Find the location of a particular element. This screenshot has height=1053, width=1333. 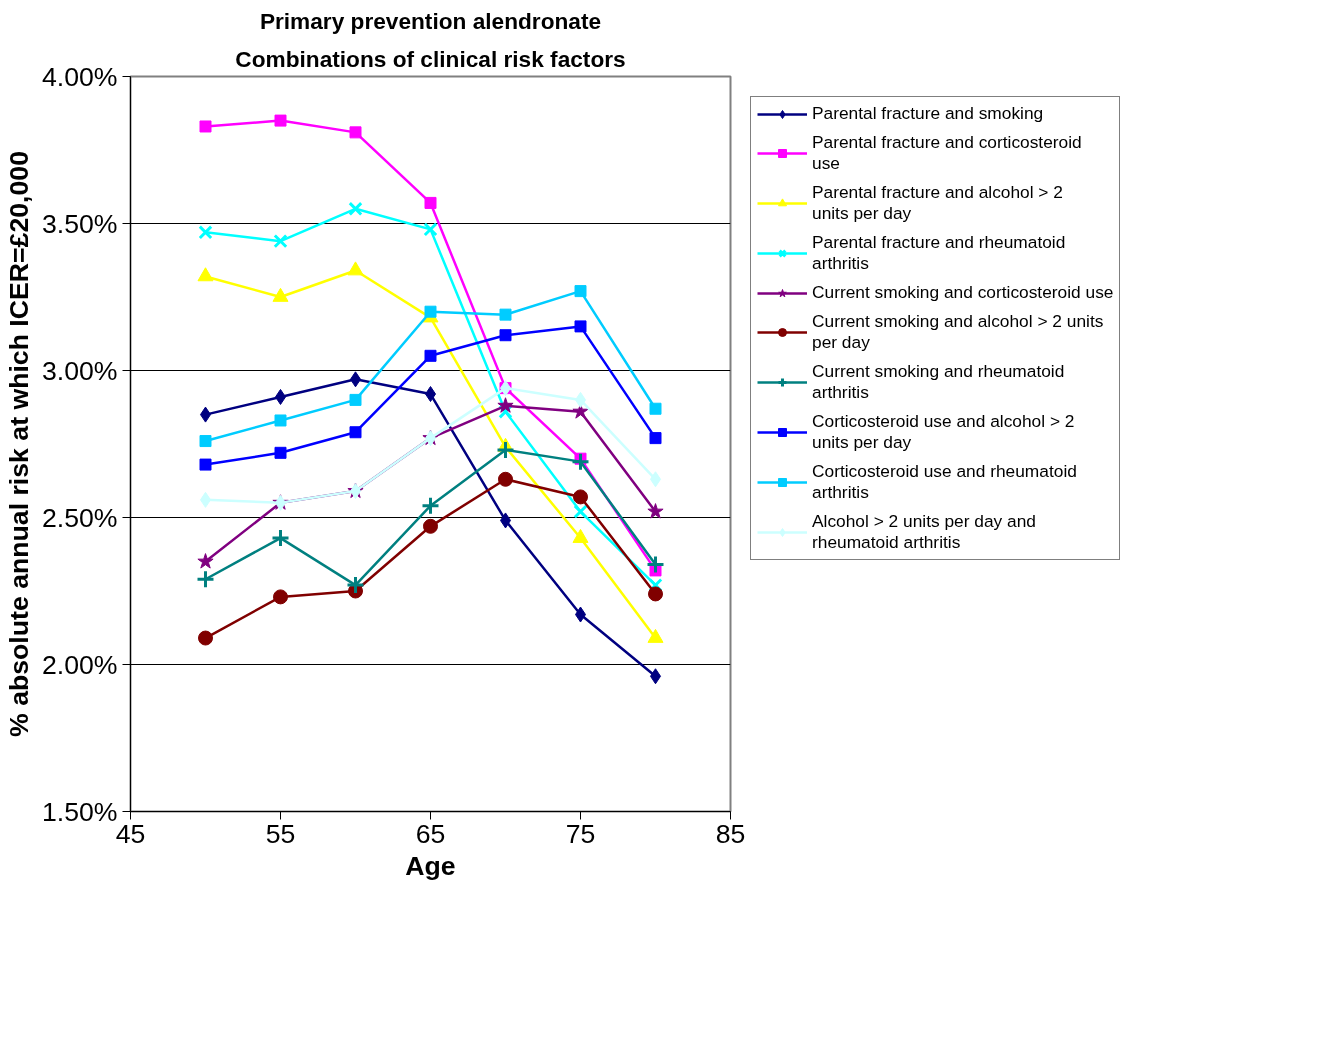

x-tick-label: 55 is located at coordinates (280, 833).